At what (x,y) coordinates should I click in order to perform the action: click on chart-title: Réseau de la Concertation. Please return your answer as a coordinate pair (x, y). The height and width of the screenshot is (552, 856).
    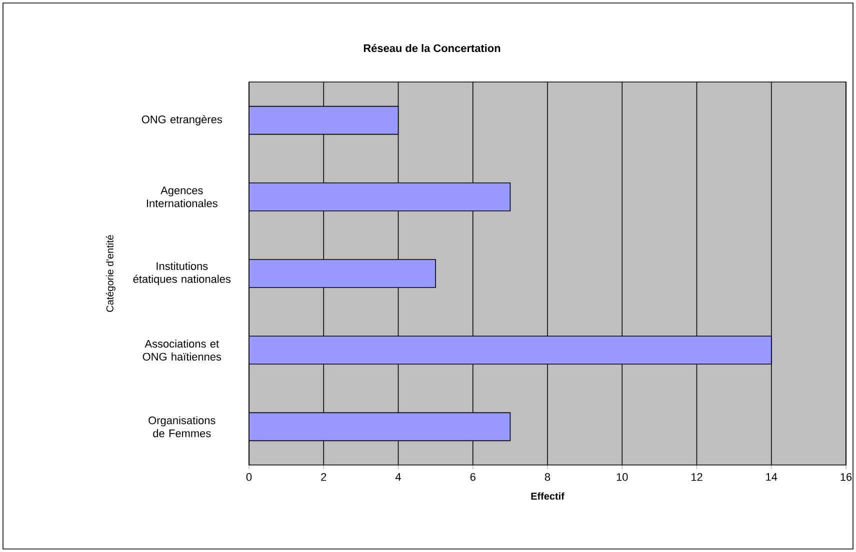
    Looking at the image, I should click on (432, 48).